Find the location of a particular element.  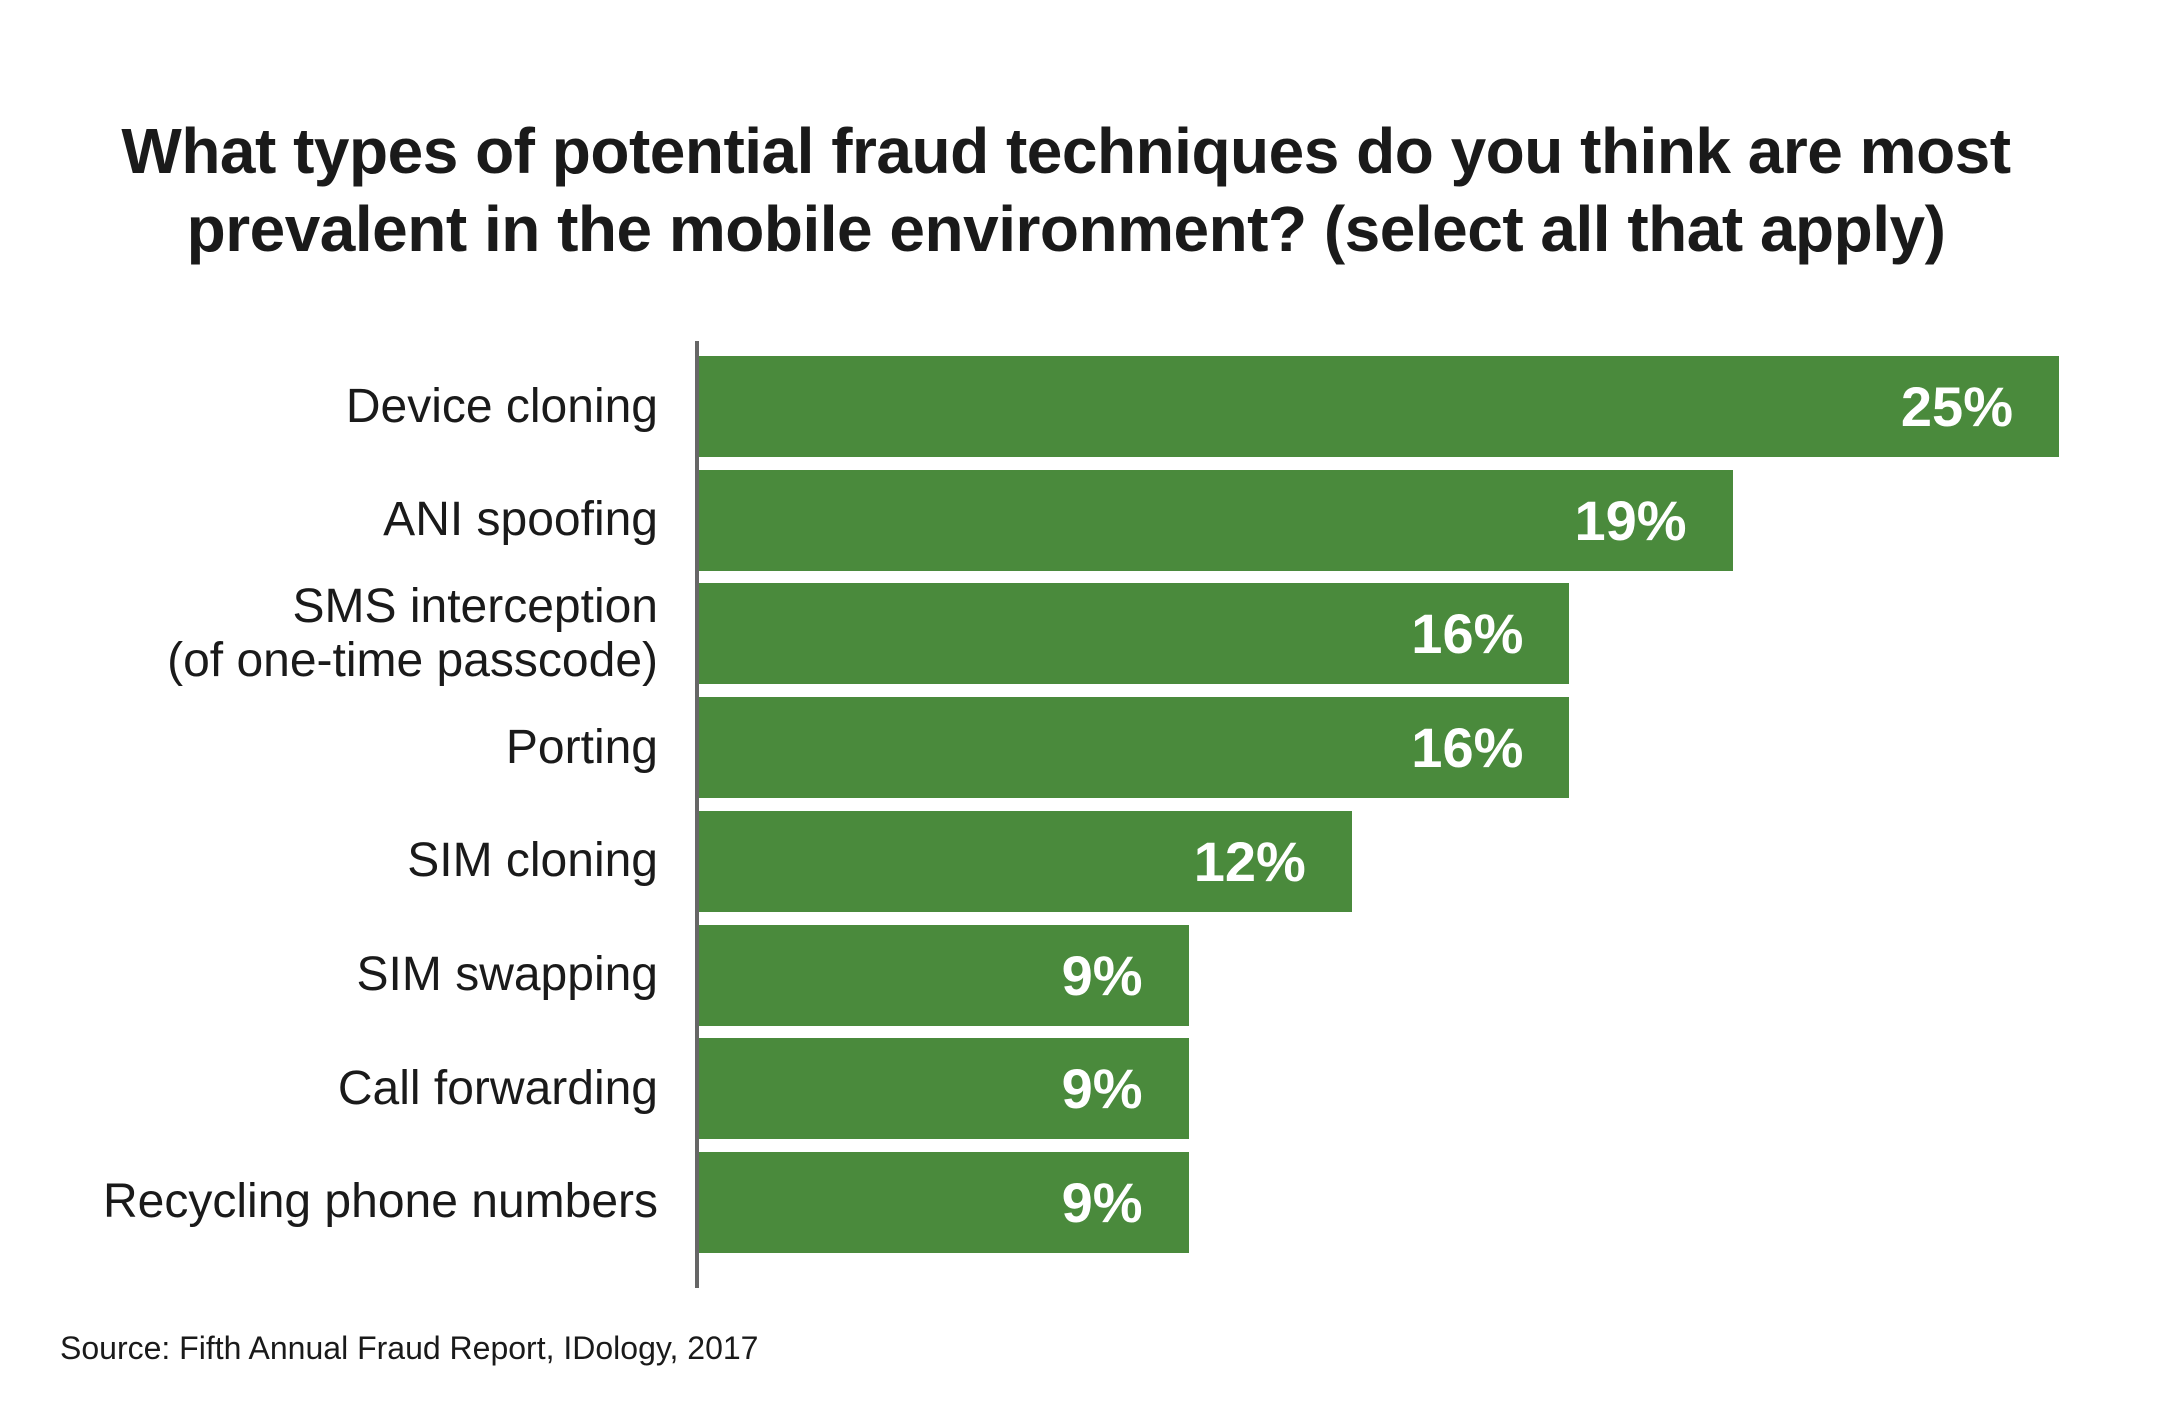

category-label-line: SIM swapping is located at coordinates (507, 974).